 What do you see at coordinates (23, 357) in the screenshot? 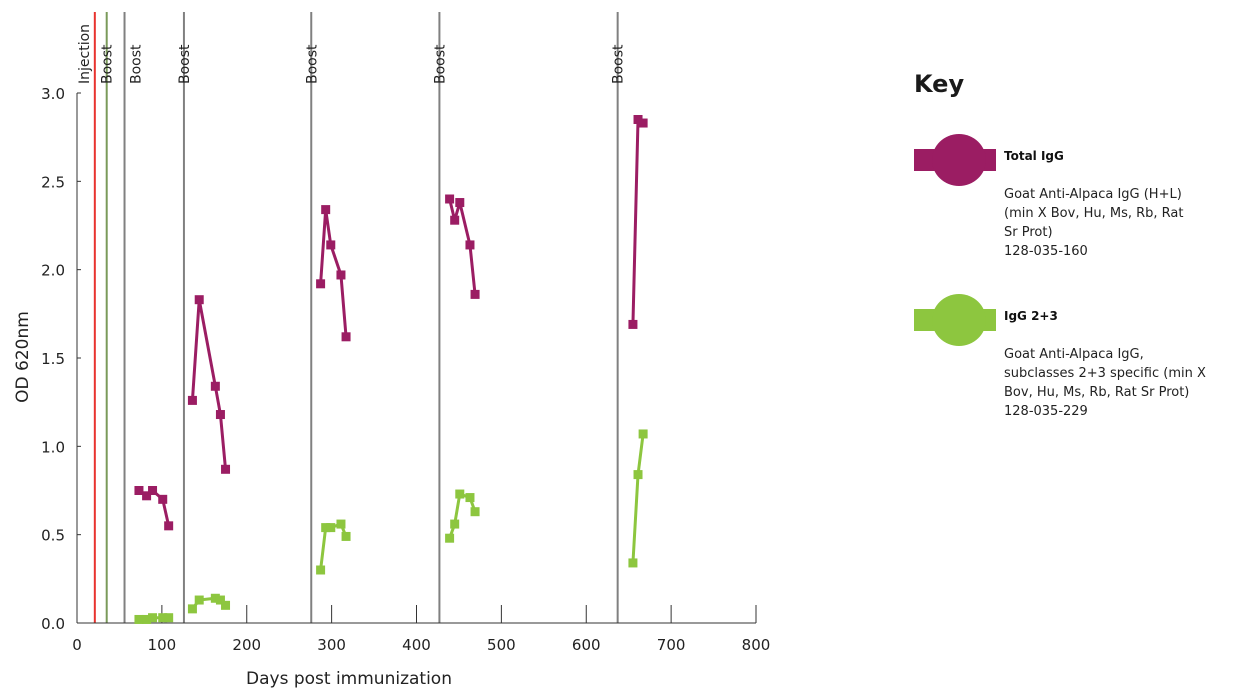
I see `y-axis-label: OD 620nm` at bounding box center [23, 357].